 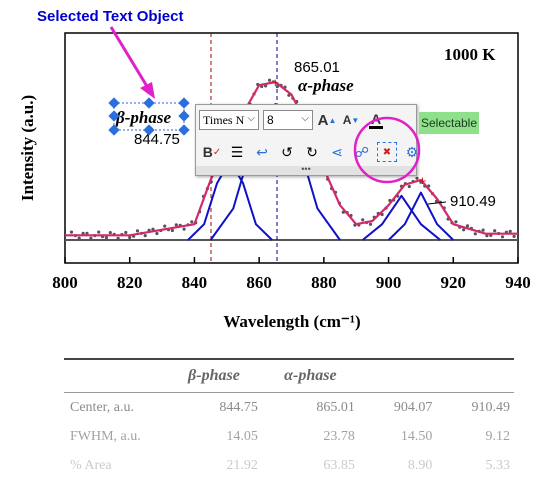 I want to click on row-label: FWHM, a.u., so click(x=105, y=436).